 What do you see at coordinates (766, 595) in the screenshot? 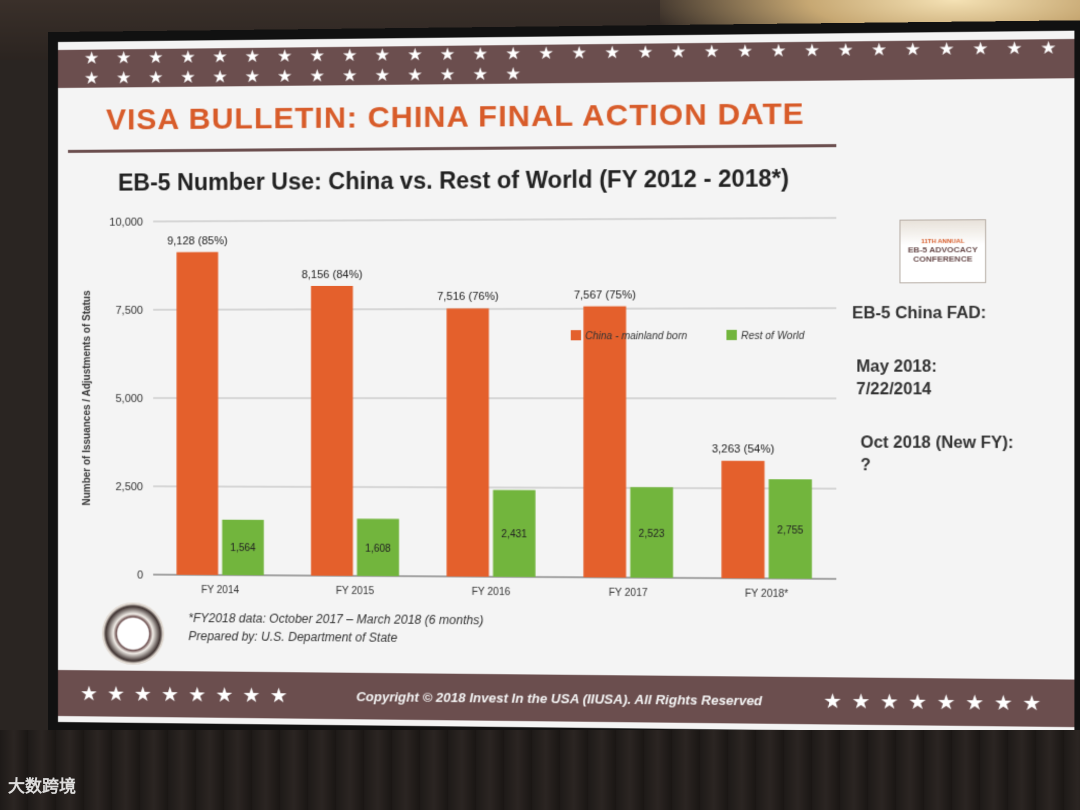
I see `x-tick-label: FY 2018*` at bounding box center [766, 595].